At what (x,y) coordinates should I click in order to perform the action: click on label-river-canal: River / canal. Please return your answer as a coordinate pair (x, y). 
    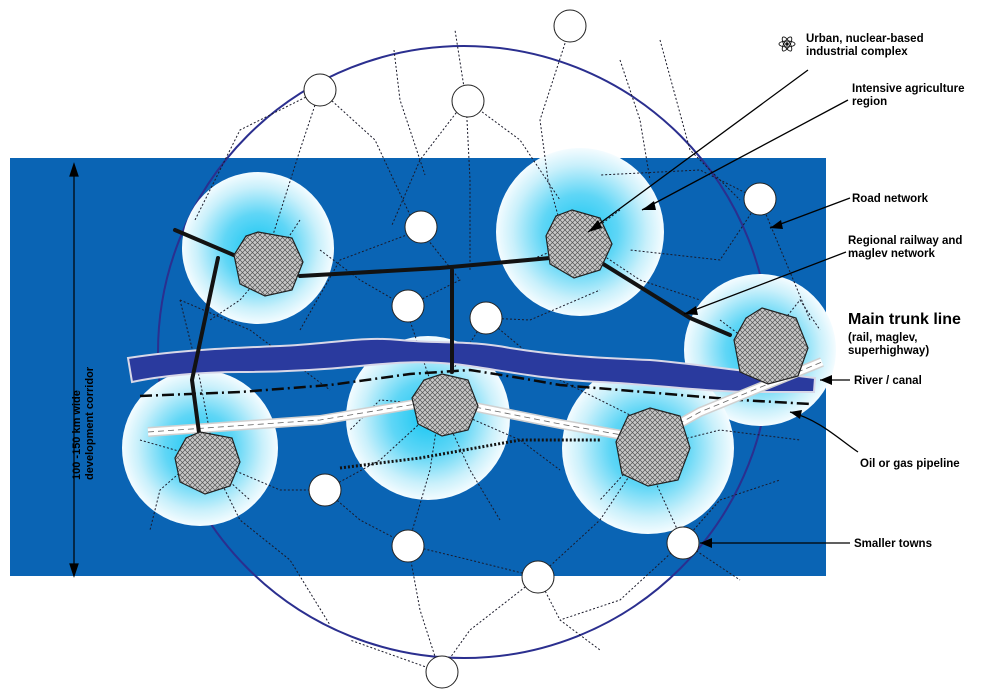
    Looking at the image, I should click on (888, 381).